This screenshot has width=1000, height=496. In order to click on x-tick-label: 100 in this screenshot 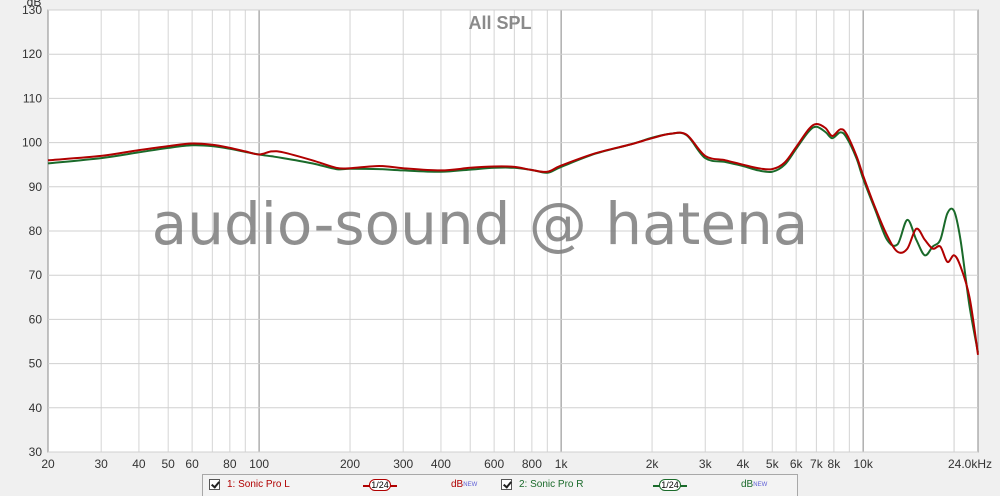, I will do `click(259, 464)`.